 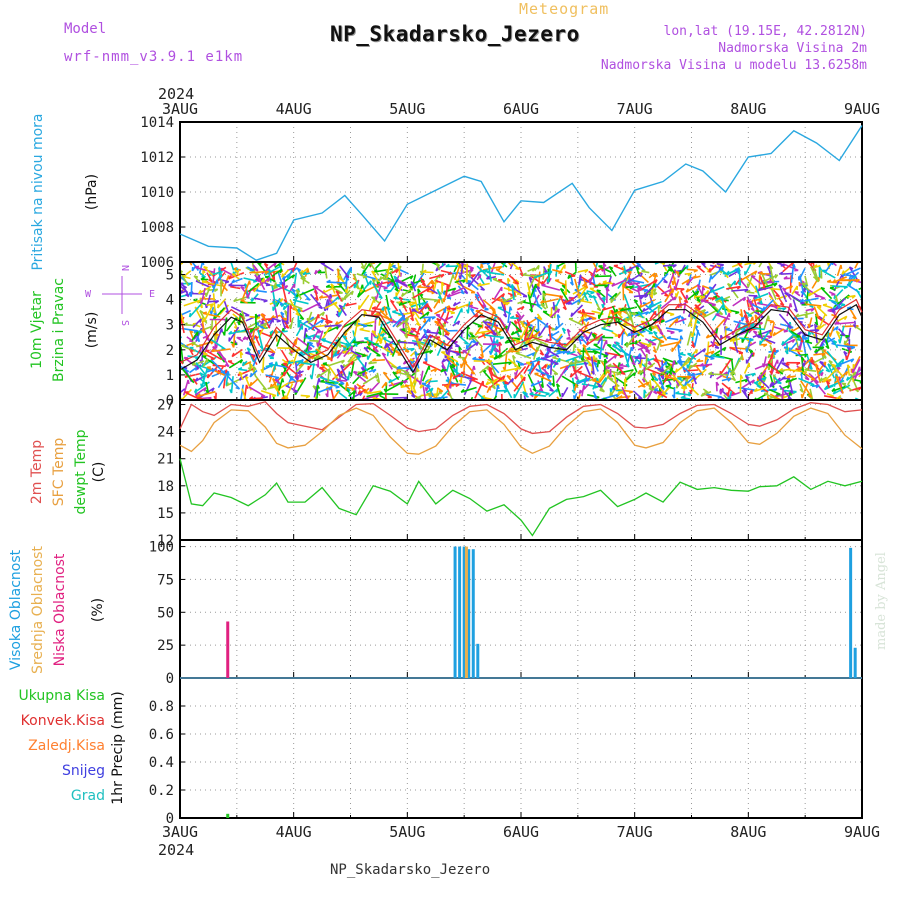 What do you see at coordinates (512, 332) in the screenshot?
I see `wind-vectors` at bounding box center [512, 332].